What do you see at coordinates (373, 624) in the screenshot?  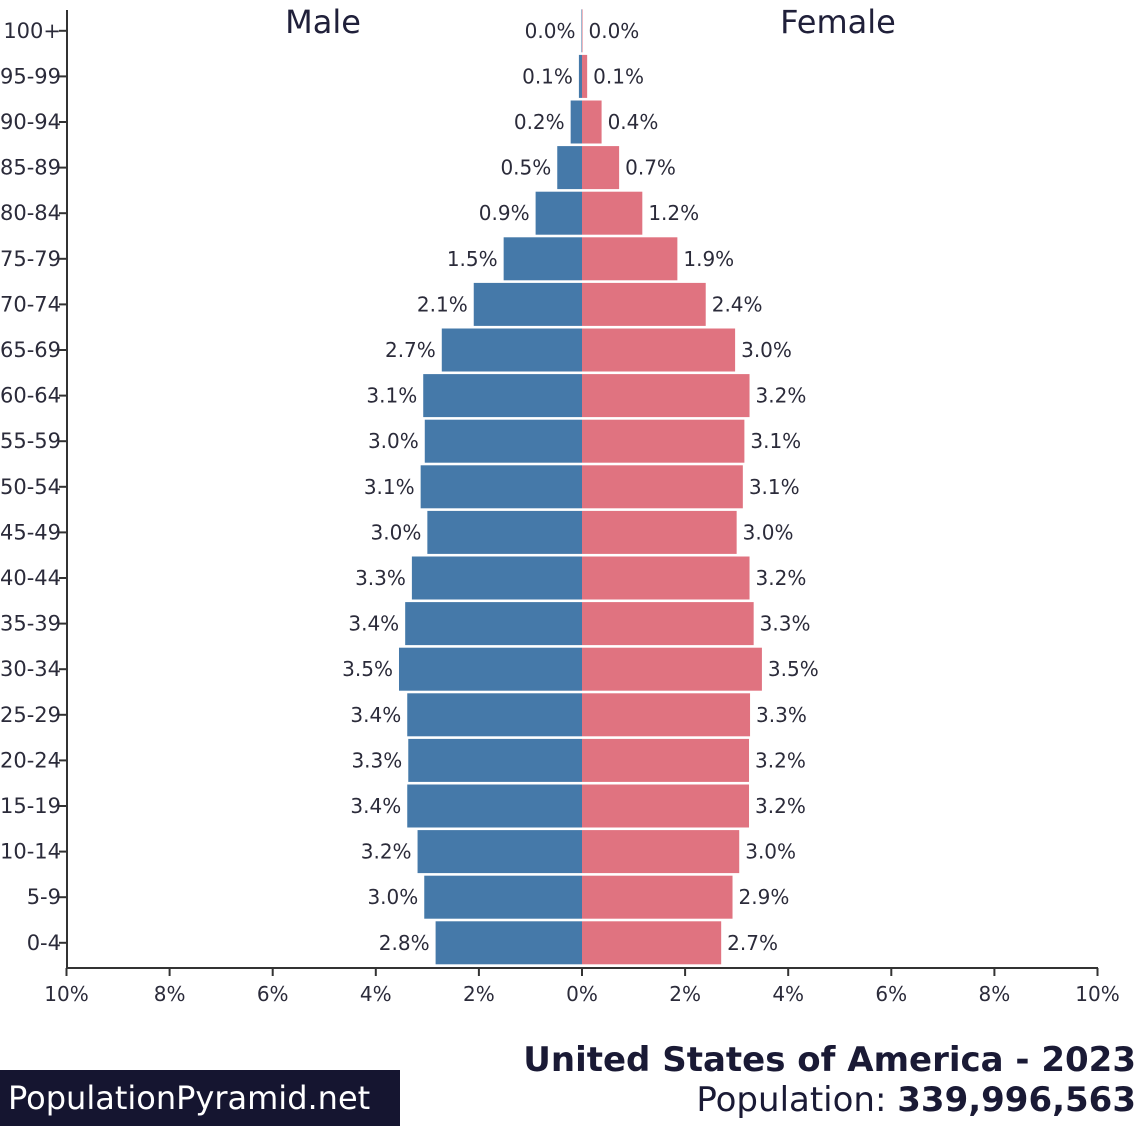 I see `value-label-male-35-39: 3.4%` at bounding box center [373, 624].